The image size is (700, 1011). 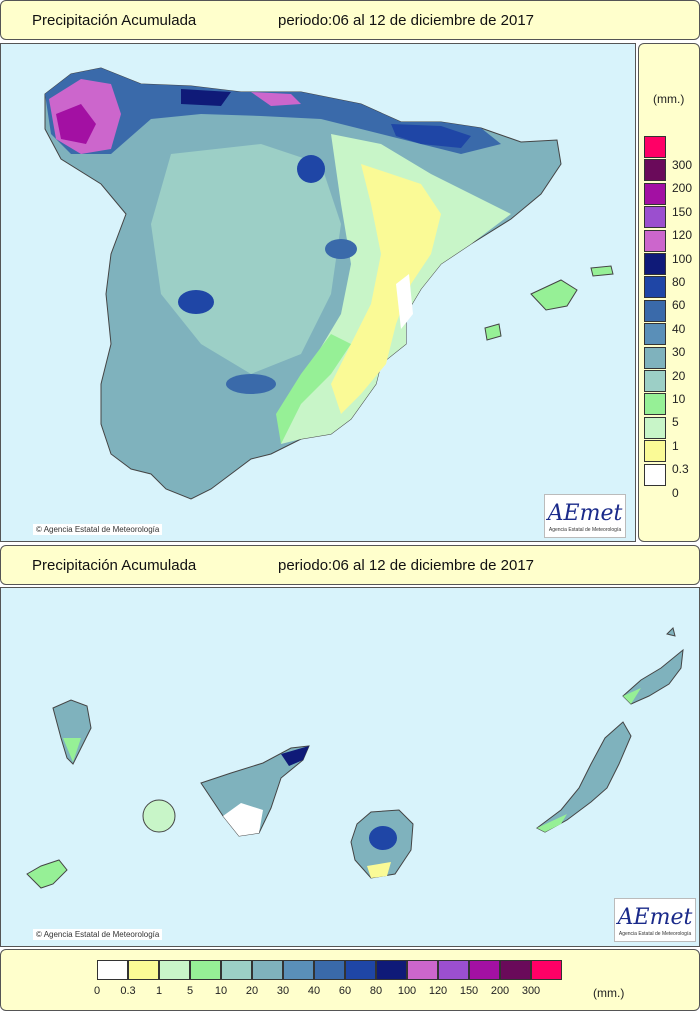 I want to click on side-legend-label-80: 80, so click(x=679, y=282).